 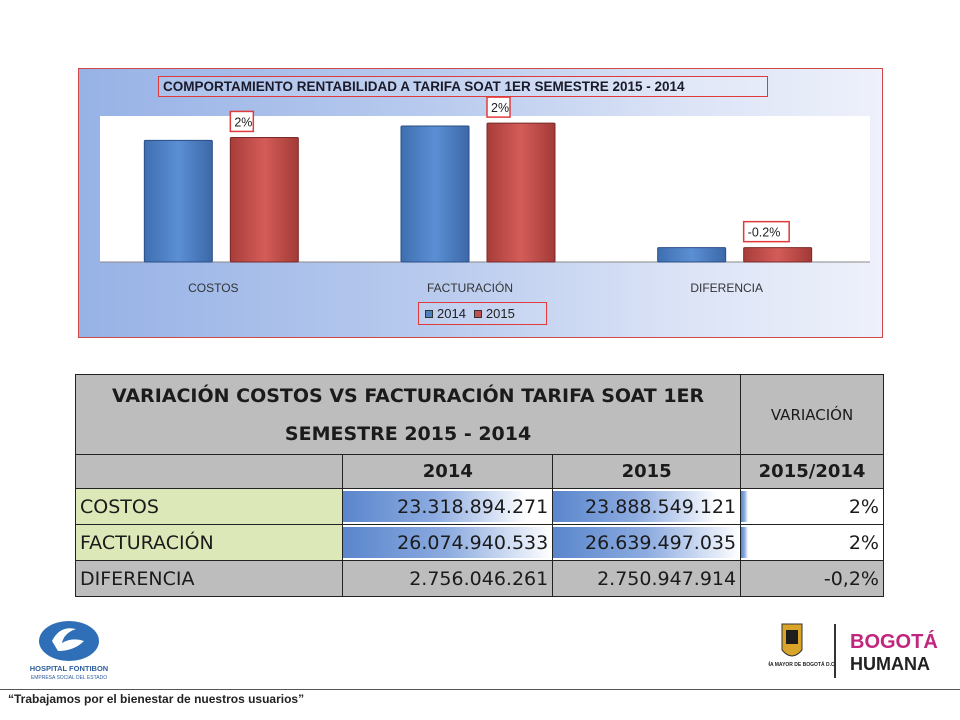 What do you see at coordinates (209, 578) in the screenshot?
I see `row-label: DIFERENCIA` at bounding box center [209, 578].